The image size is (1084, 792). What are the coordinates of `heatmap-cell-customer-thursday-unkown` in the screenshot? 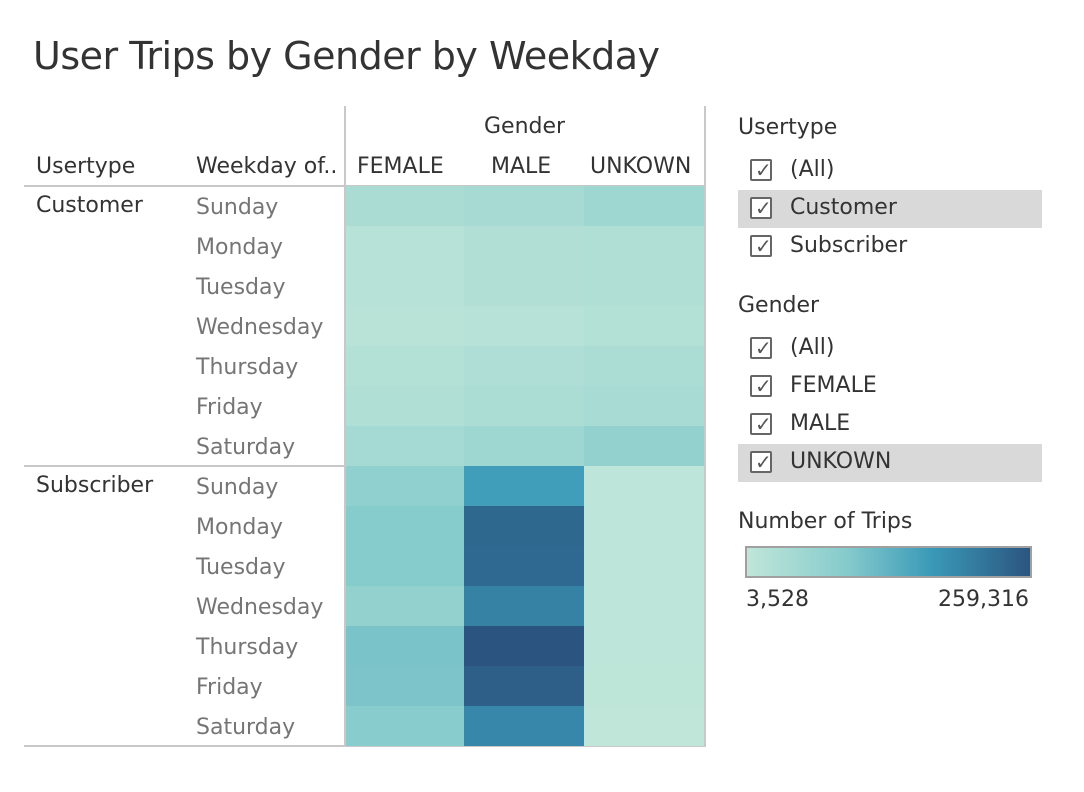 It's located at (644, 366).